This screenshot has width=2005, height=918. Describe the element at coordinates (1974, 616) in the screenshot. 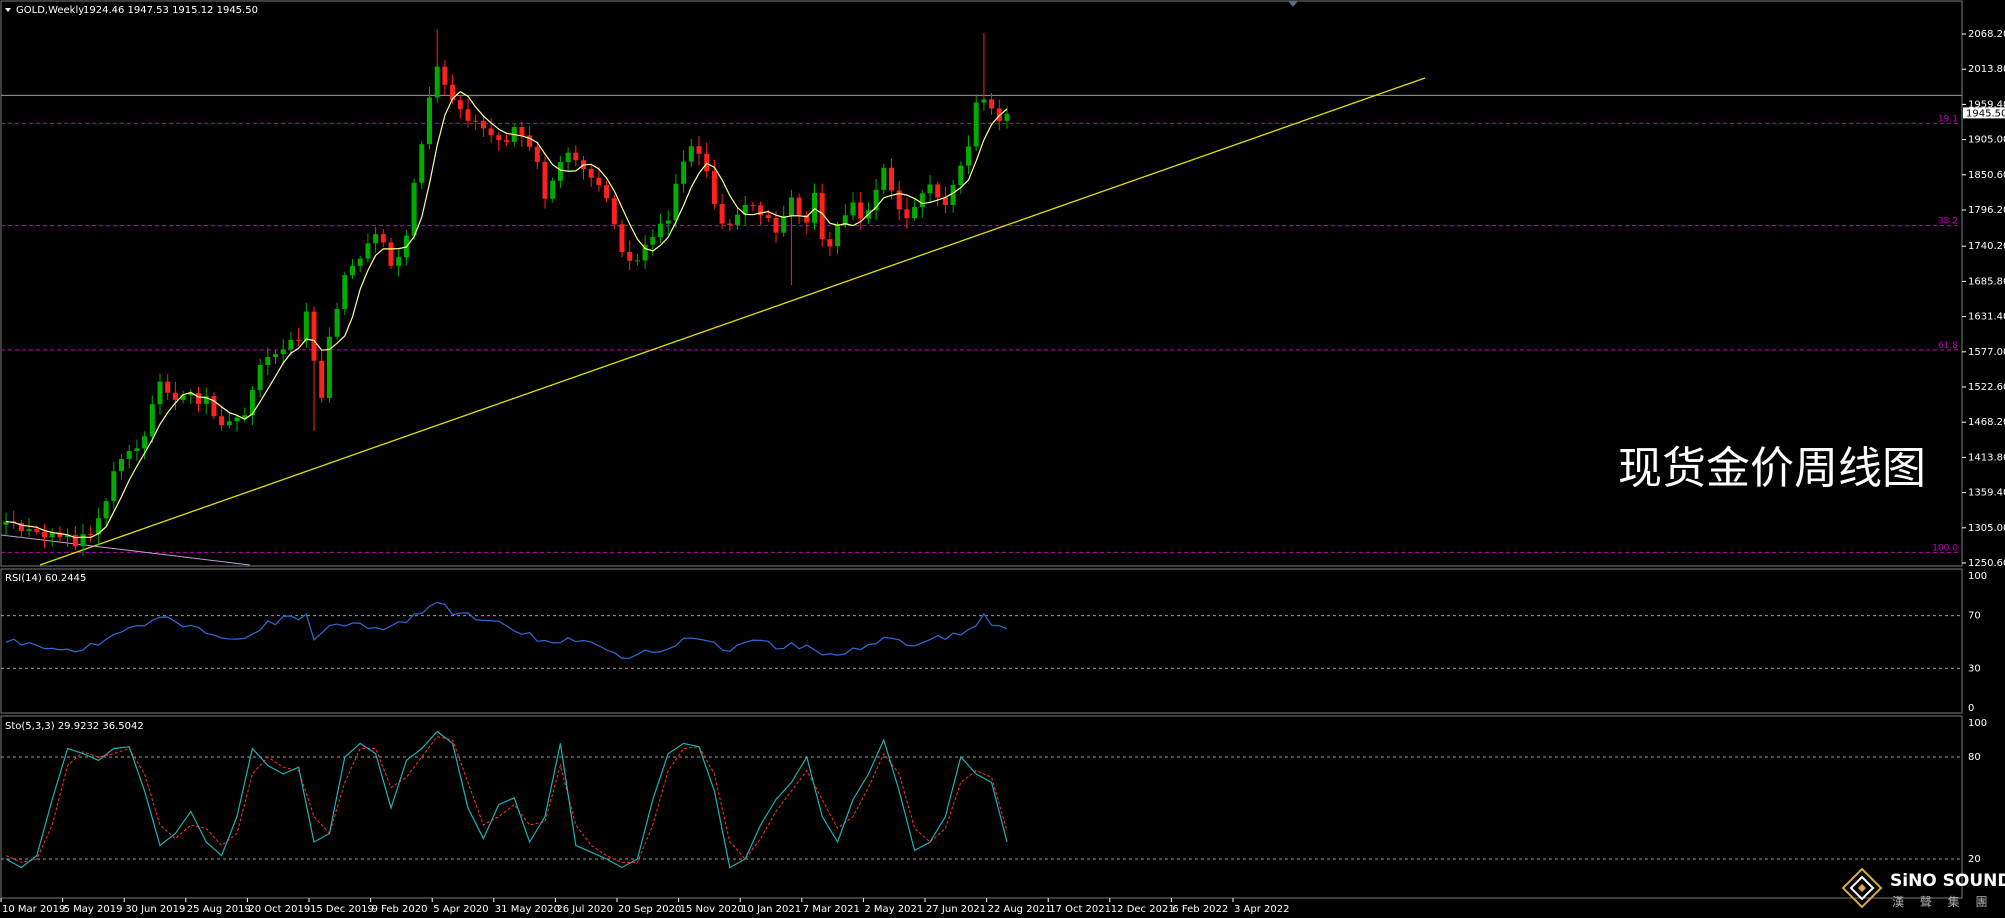

I see `rsi-scale-label: 70` at that location.